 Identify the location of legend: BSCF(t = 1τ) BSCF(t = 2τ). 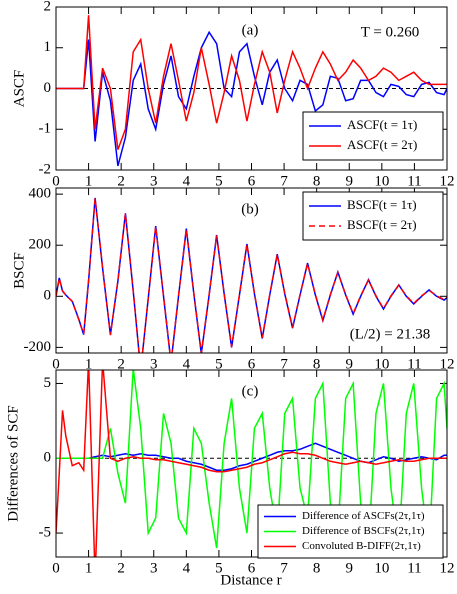
(373, 216).